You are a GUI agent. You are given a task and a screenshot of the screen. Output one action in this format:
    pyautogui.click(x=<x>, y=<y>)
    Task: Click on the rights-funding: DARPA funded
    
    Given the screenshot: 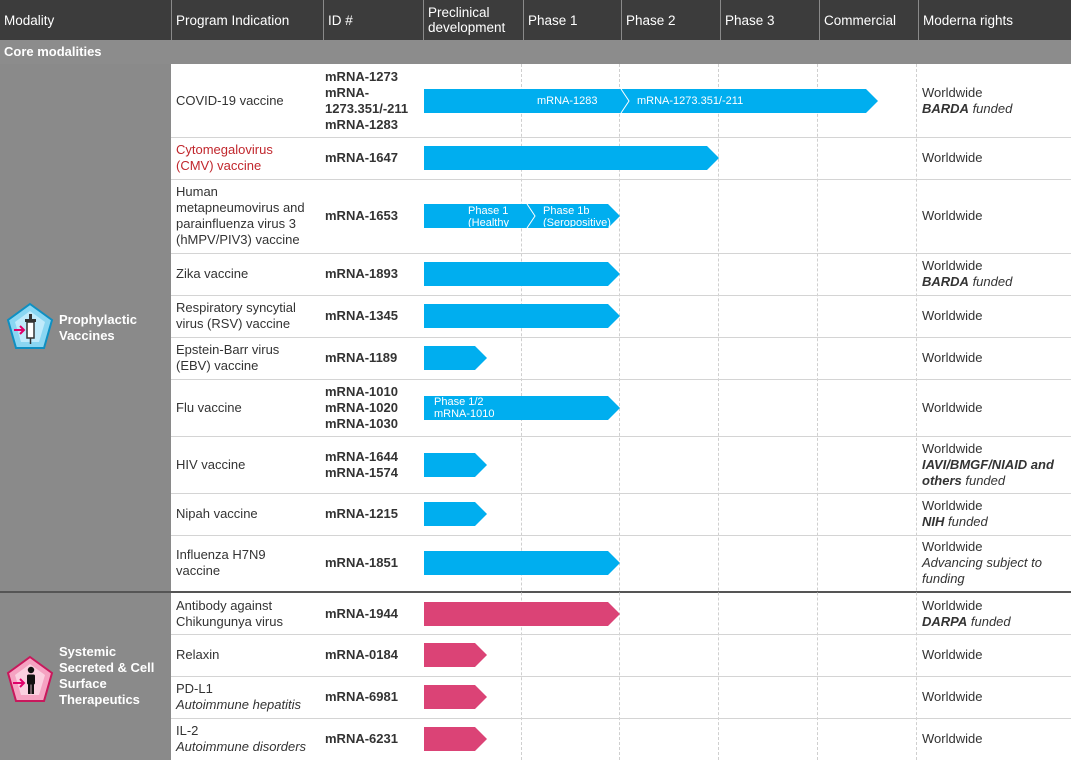 What is the action you would take?
    pyautogui.click(x=995, y=622)
    